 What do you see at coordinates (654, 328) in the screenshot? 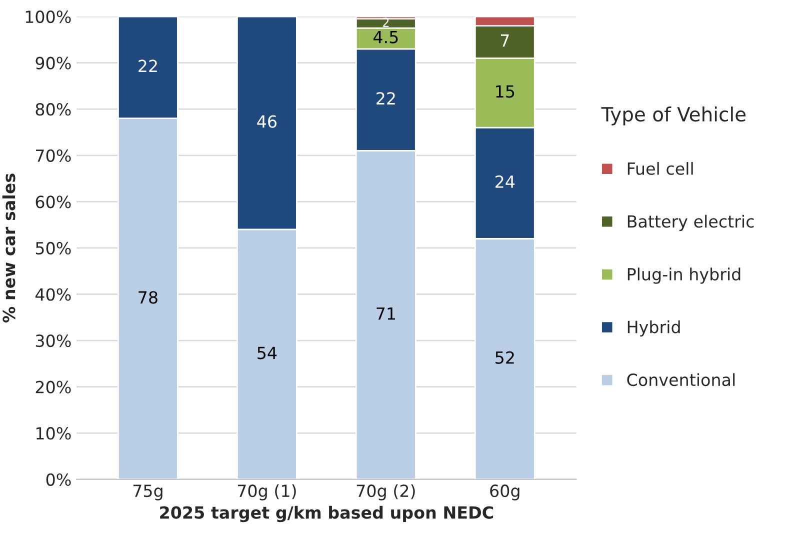
I see `legend-label: Hybrid` at bounding box center [654, 328].